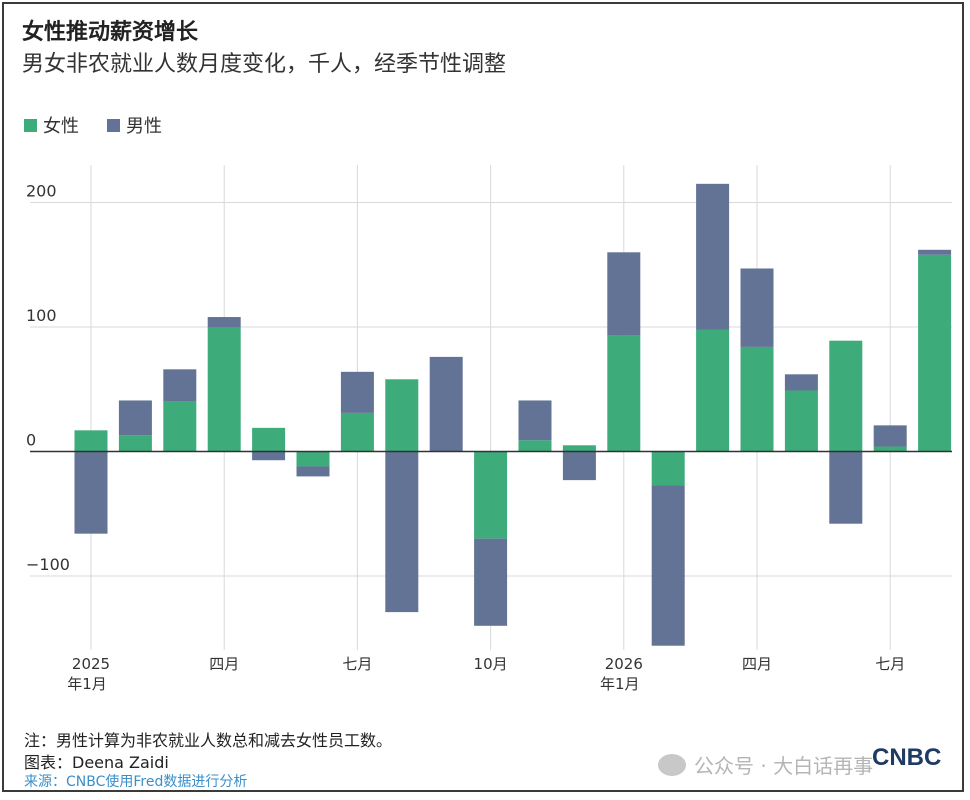 This screenshot has width=970, height=800. What do you see at coordinates (136, 782) in the screenshot?
I see `source-credit: 来源：CNBC使用Fred数据进行分析` at bounding box center [136, 782].